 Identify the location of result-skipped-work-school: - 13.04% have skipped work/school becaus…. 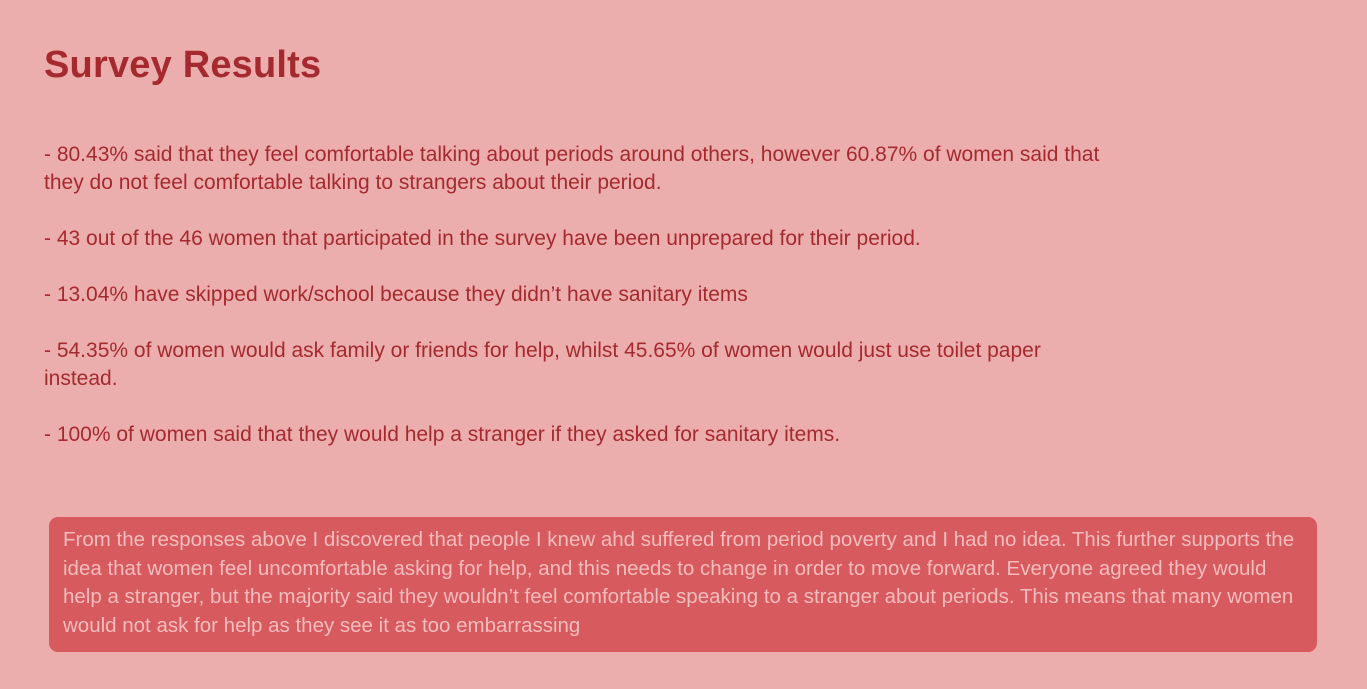
(396, 294).